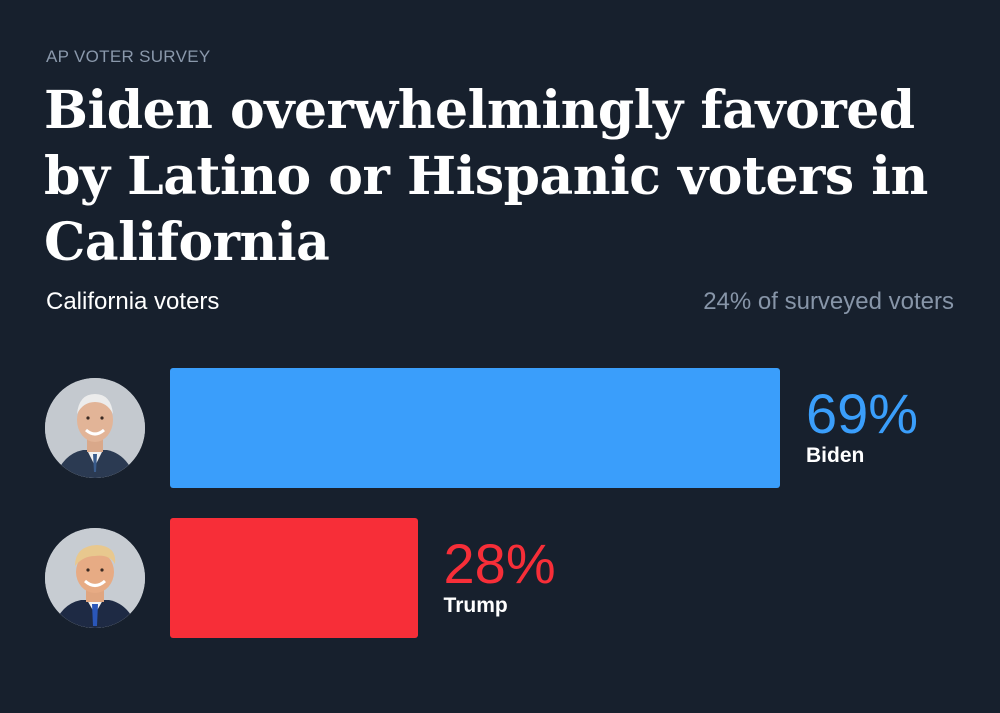 This screenshot has height=713, width=1000. I want to click on biden-avatar, so click(95, 428).